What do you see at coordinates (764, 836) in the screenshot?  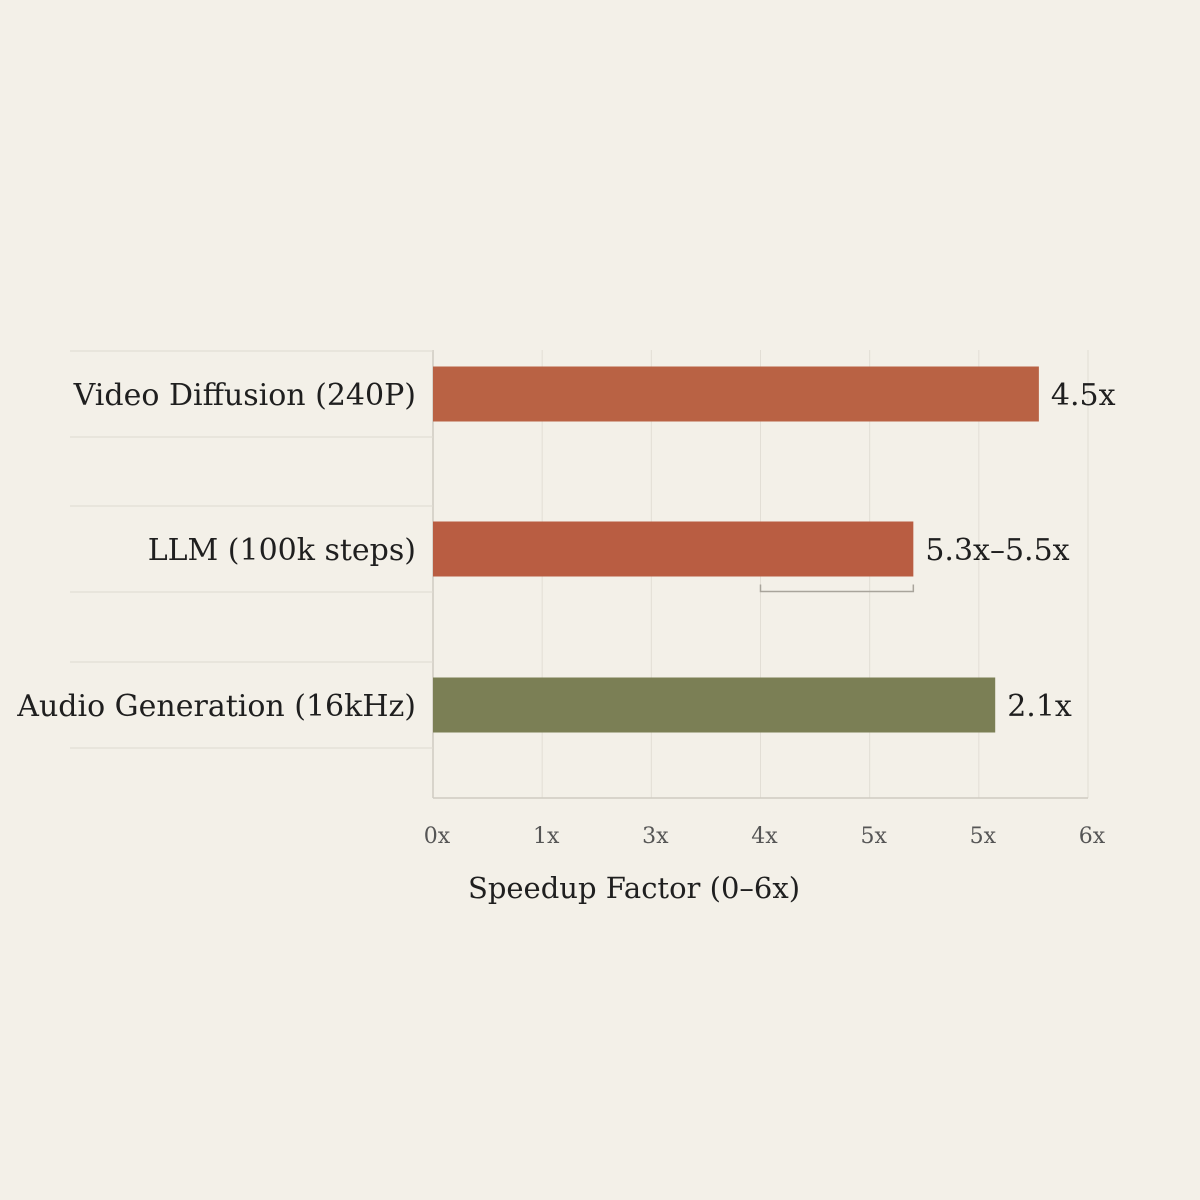 I see `x-tick-label: 4x` at bounding box center [764, 836].